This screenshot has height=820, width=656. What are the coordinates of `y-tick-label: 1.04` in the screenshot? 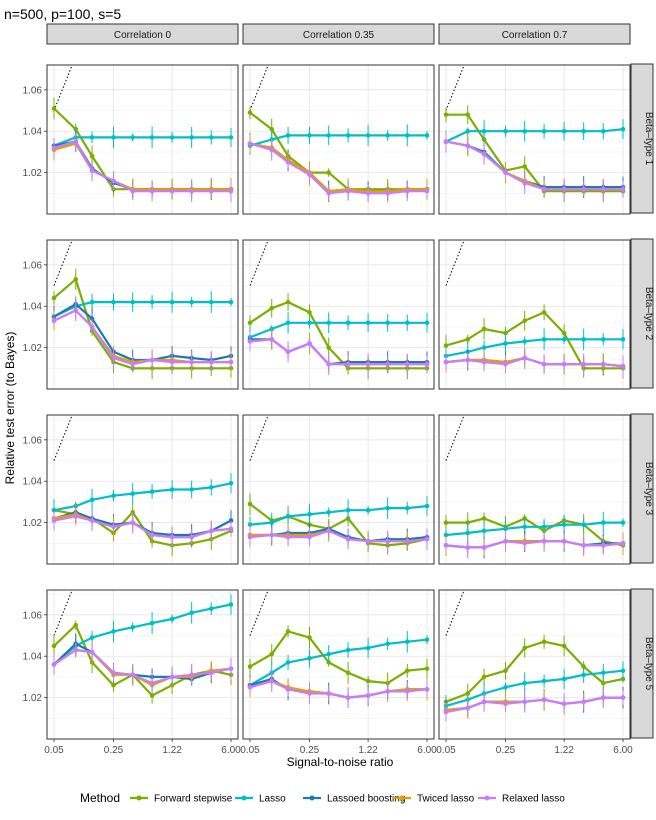 It's located at (33, 657).